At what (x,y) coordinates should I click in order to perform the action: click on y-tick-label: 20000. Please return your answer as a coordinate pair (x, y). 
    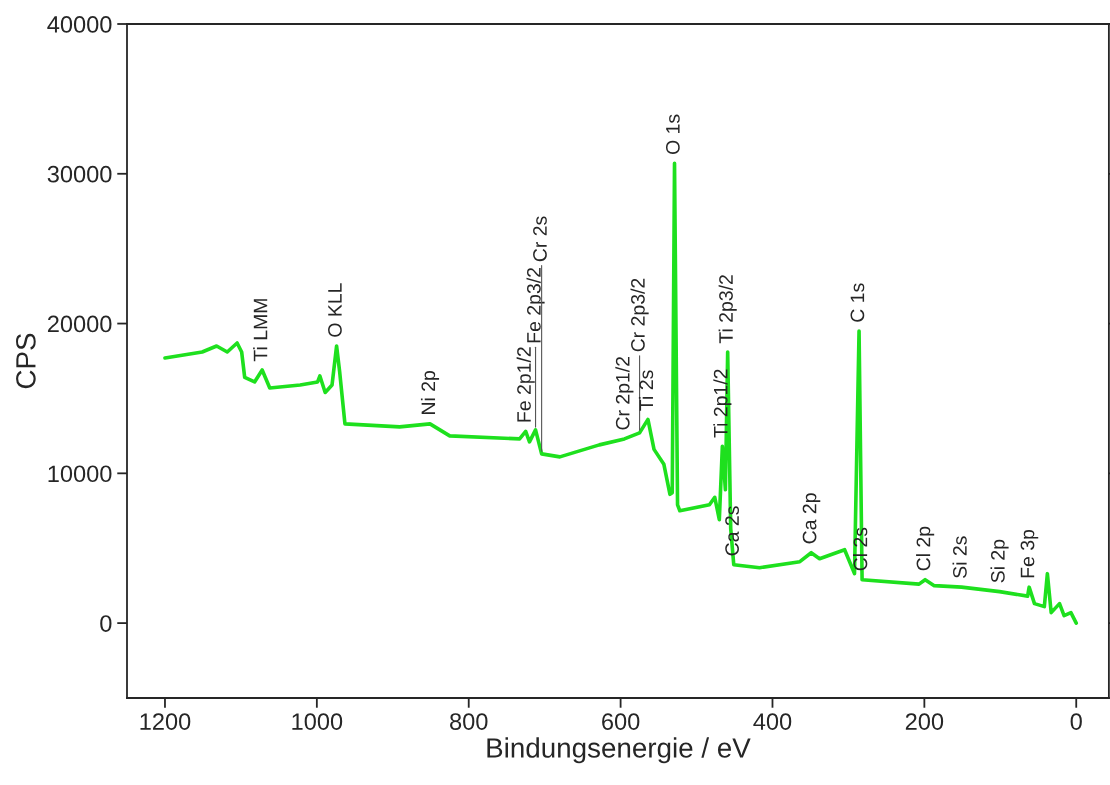
    Looking at the image, I should click on (79, 324).